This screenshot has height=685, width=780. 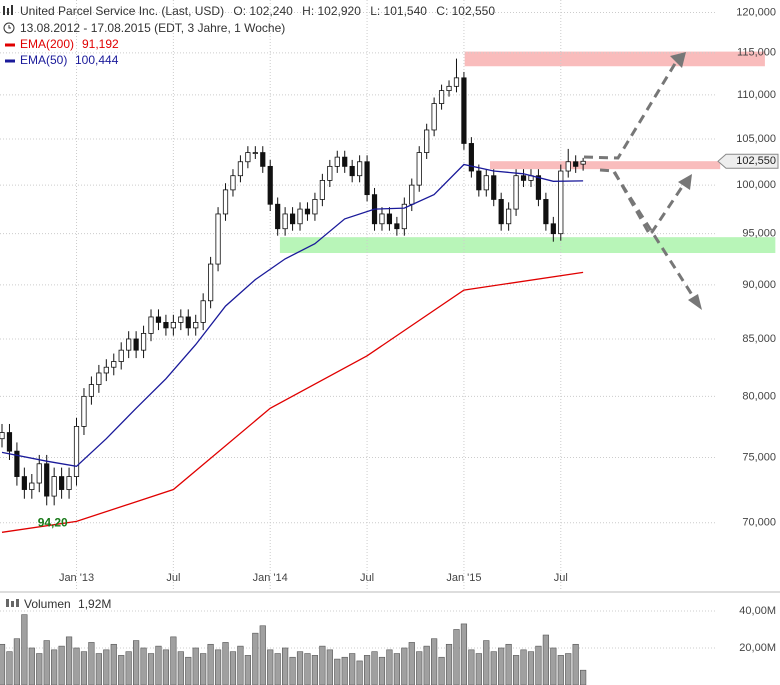 What do you see at coordinates (756, 161) in the screenshot?
I see `last-price-label: 102,550` at bounding box center [756, 161].